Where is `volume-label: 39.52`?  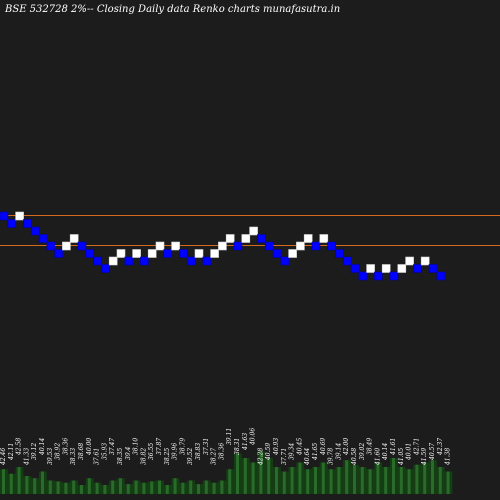 volume-label: 39.52 is located at coordinates (190, 456).